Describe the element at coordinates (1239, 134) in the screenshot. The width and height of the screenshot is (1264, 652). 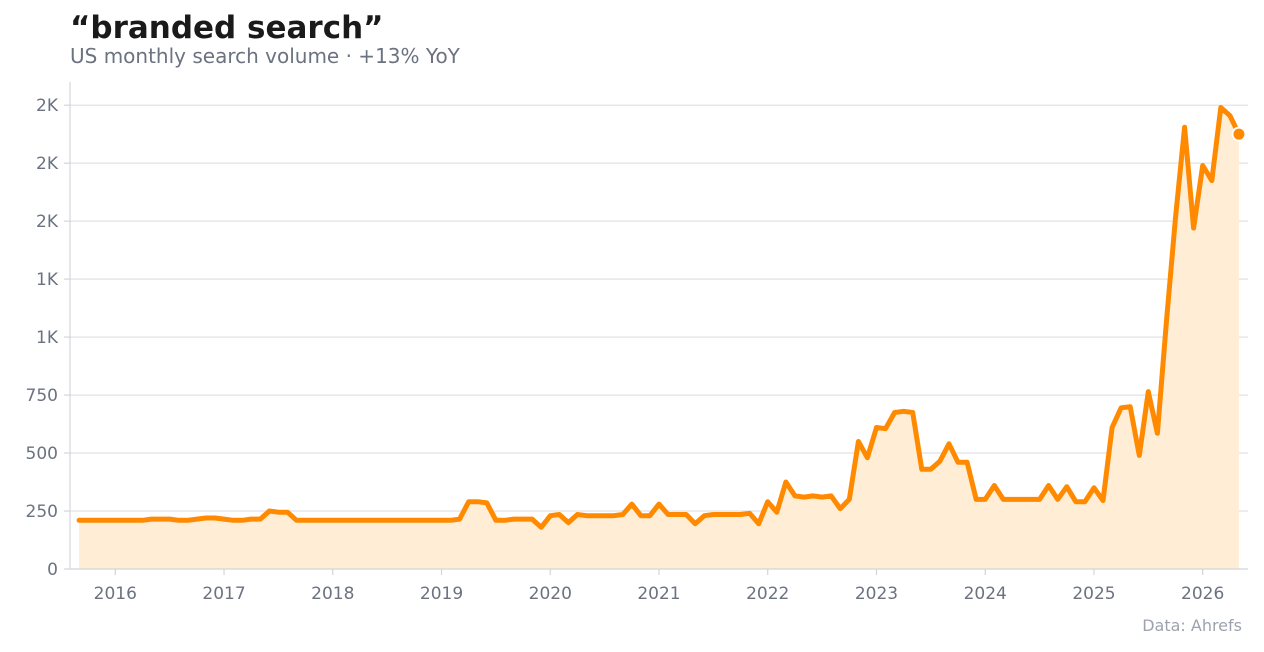
I see `last-point-marker` at that location.